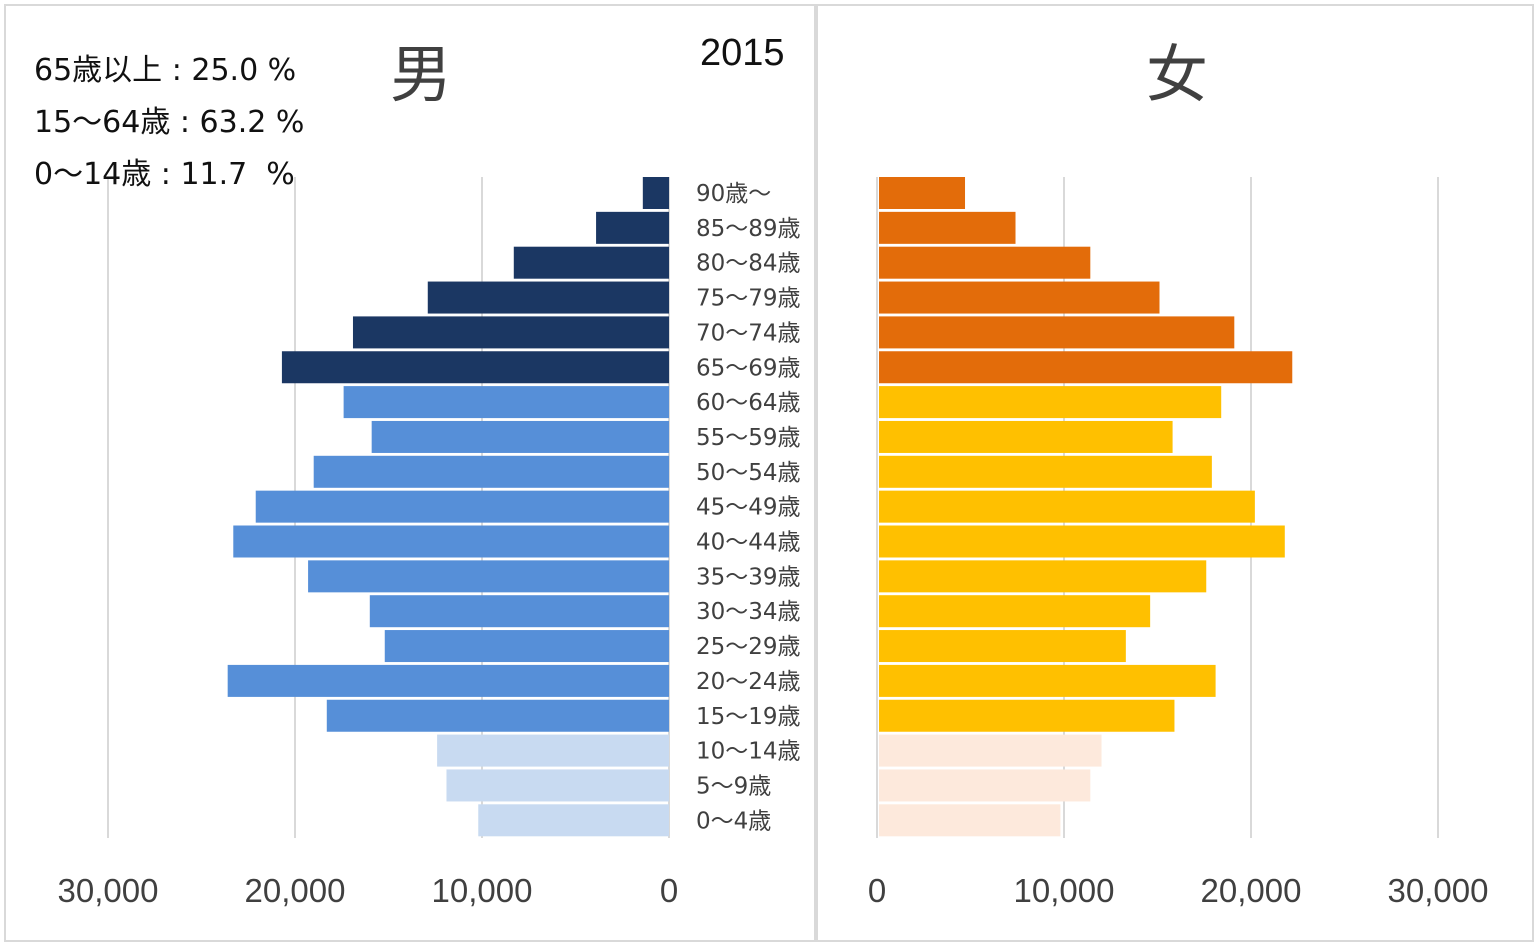  What do you see at coordinates (748, 508) in the screenshot?
I see `age-label-9: 45〜49歳` at bounding box center [748, 508].